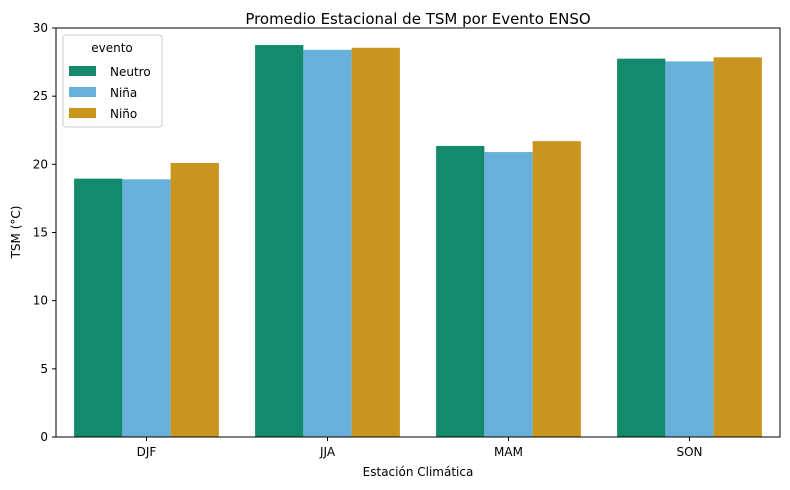 The height and width of the screenshot is (490, 790). I want to click on bar-niño-mam, so click(556, 289).